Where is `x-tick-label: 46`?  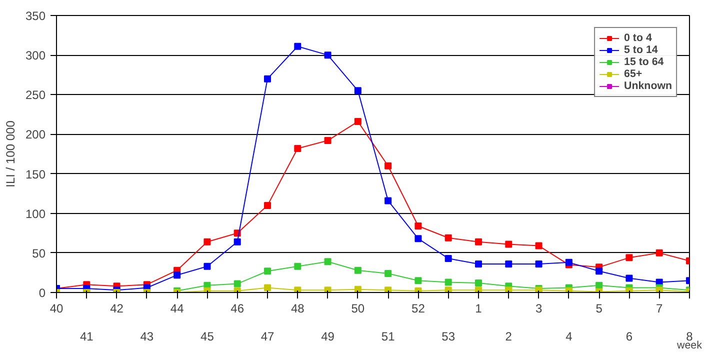 x-tick-label: 46 is located at coordinates (237, 309).